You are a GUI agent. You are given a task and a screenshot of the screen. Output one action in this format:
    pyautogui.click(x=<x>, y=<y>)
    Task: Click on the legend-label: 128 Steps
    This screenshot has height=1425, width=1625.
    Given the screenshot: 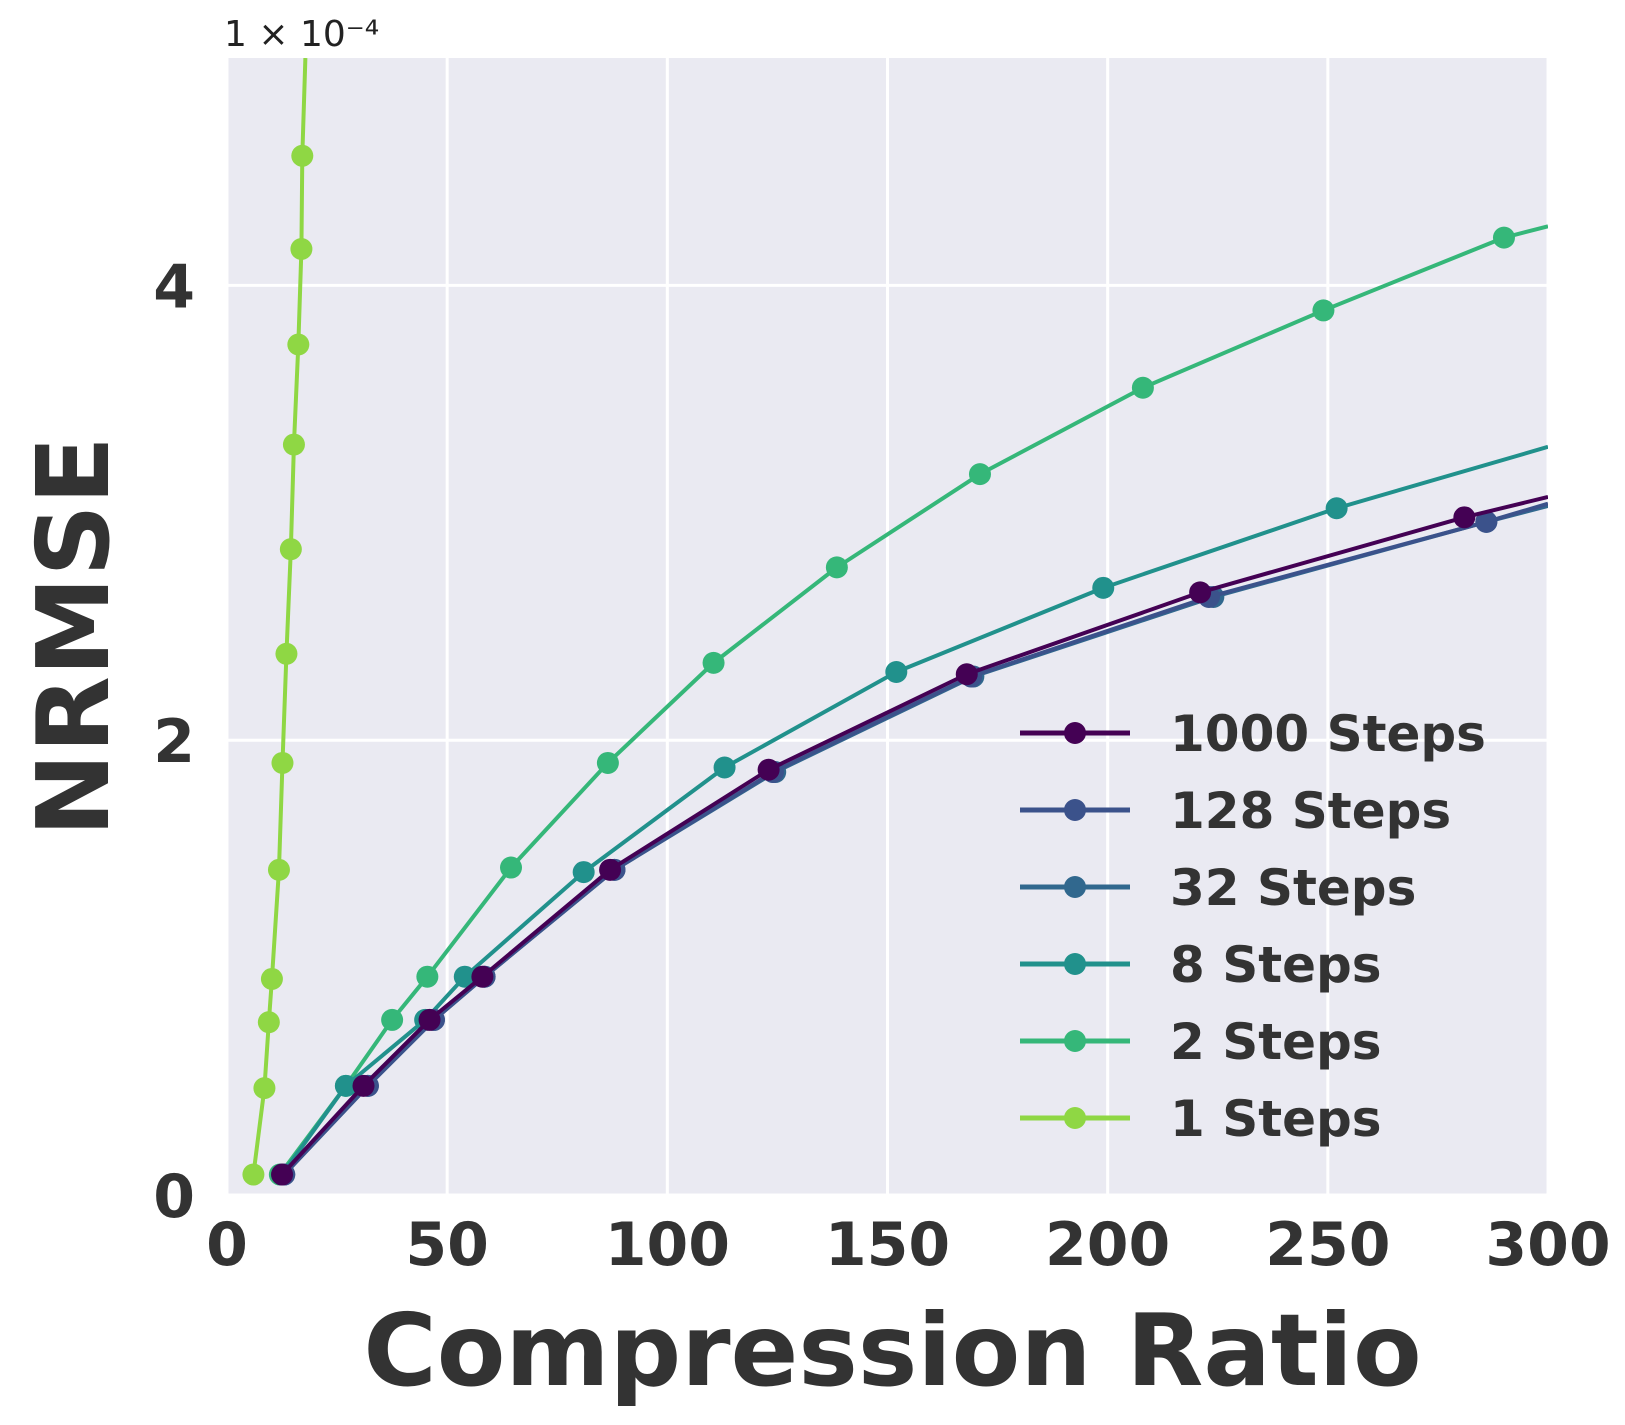 What is the action you would take?
    pyautogui.click(x=1310, y=811)
    